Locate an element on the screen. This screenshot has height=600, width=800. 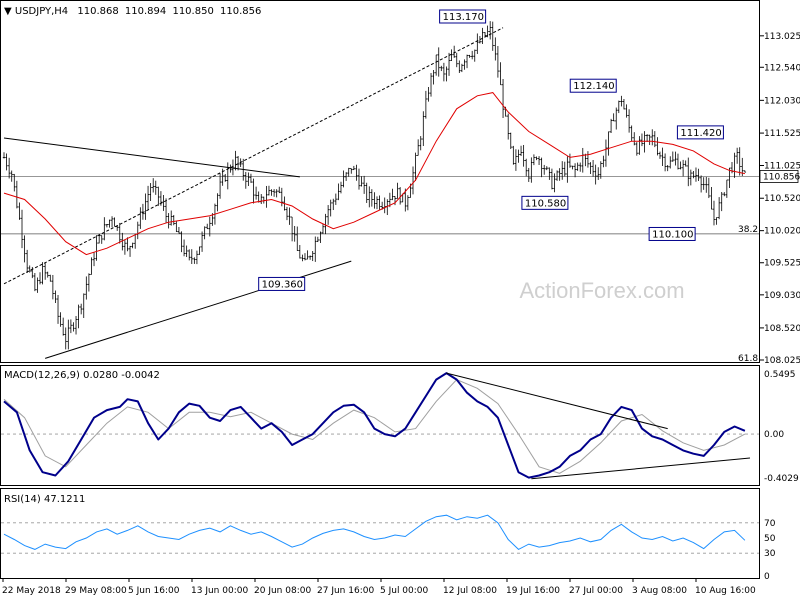
rsi-levels is located at coordinates (380, 538).